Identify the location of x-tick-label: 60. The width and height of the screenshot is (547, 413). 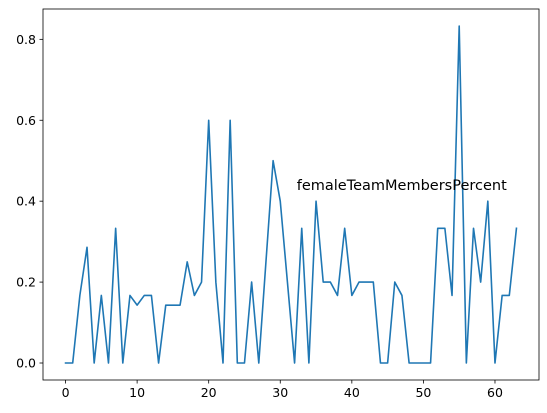
(495, 392).